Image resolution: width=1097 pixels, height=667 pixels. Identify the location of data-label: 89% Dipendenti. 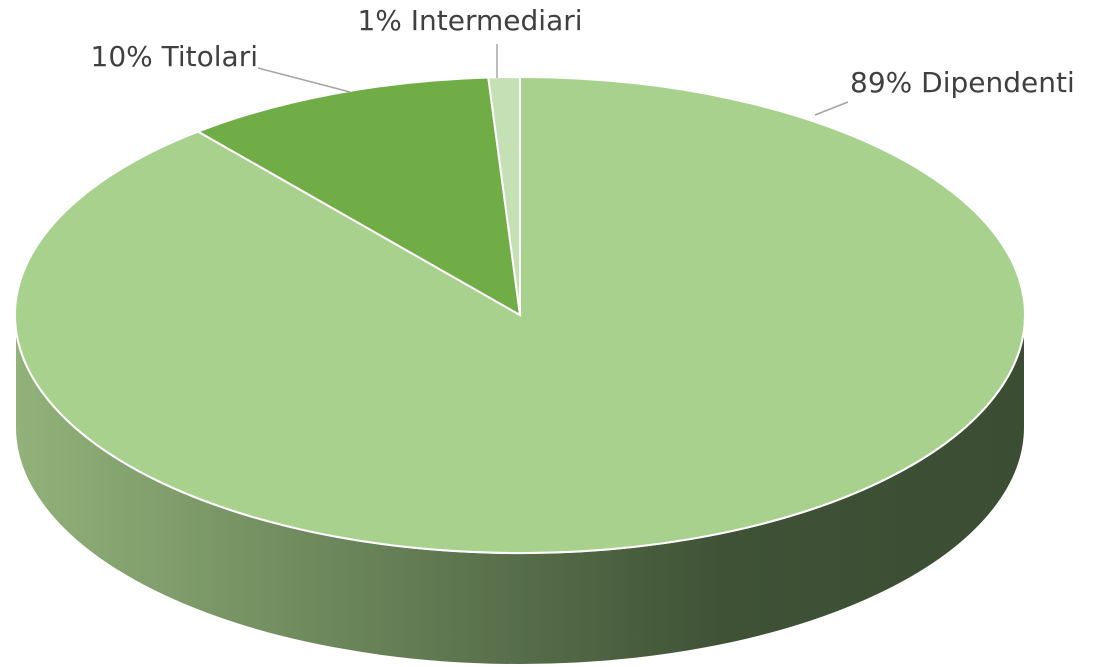
(962, 82).